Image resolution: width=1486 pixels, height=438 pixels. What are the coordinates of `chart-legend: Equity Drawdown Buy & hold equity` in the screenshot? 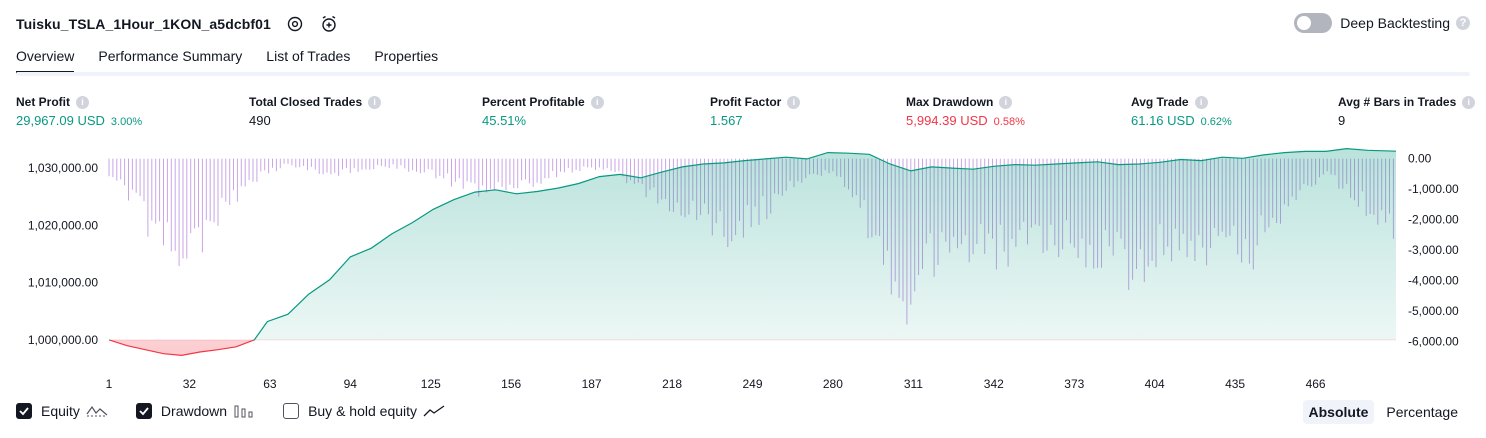 It's located at (244, 411).